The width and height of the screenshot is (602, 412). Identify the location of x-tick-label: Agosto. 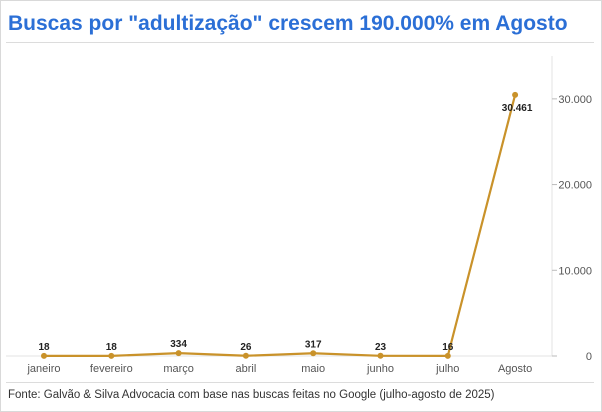
(515, 369).